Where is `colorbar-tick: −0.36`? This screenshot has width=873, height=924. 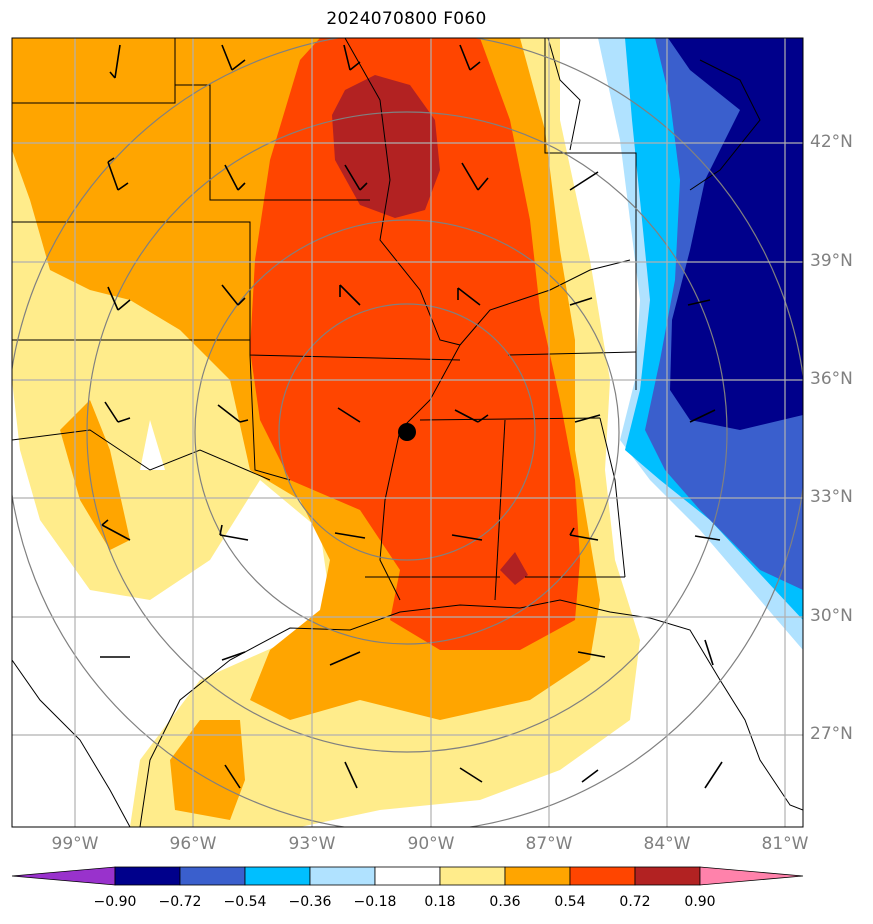
colorbar-tick: −0.36 is located at coordinates (310, 902).